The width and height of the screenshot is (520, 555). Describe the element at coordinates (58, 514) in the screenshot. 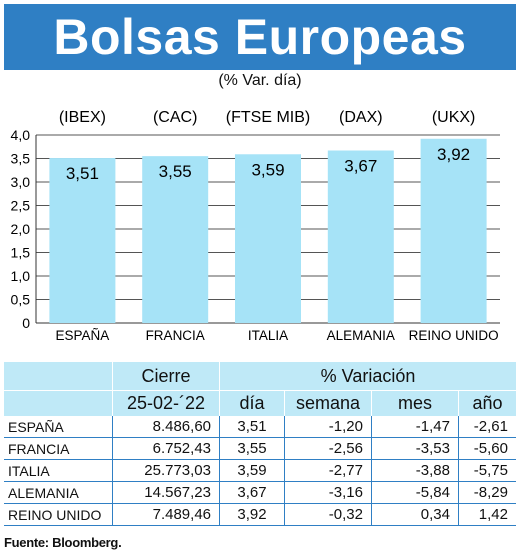

I see `row-name: REINO UNIDO` at that location.